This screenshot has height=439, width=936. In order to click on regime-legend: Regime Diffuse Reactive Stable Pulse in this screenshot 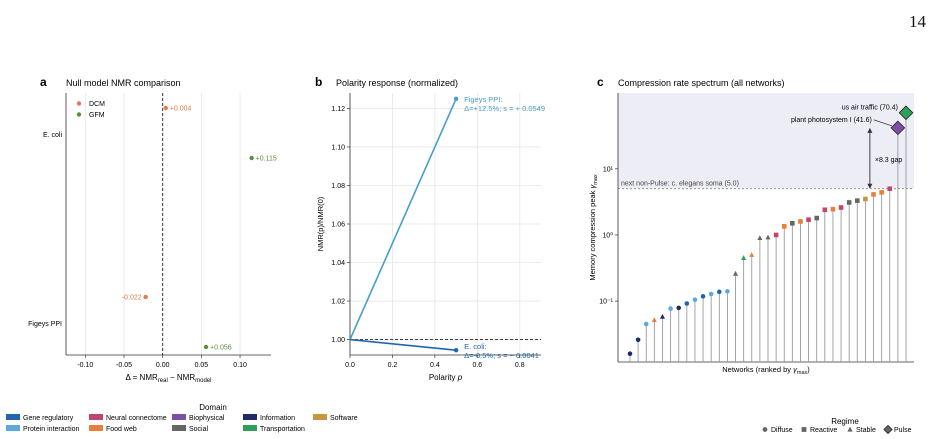, I will do `click(837, 426)`.